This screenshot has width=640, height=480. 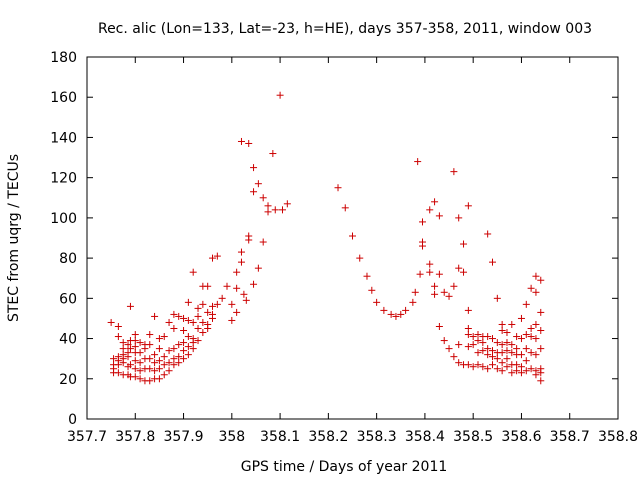 I want to click on y-tick-label: 100, so click(x=63, y=219).